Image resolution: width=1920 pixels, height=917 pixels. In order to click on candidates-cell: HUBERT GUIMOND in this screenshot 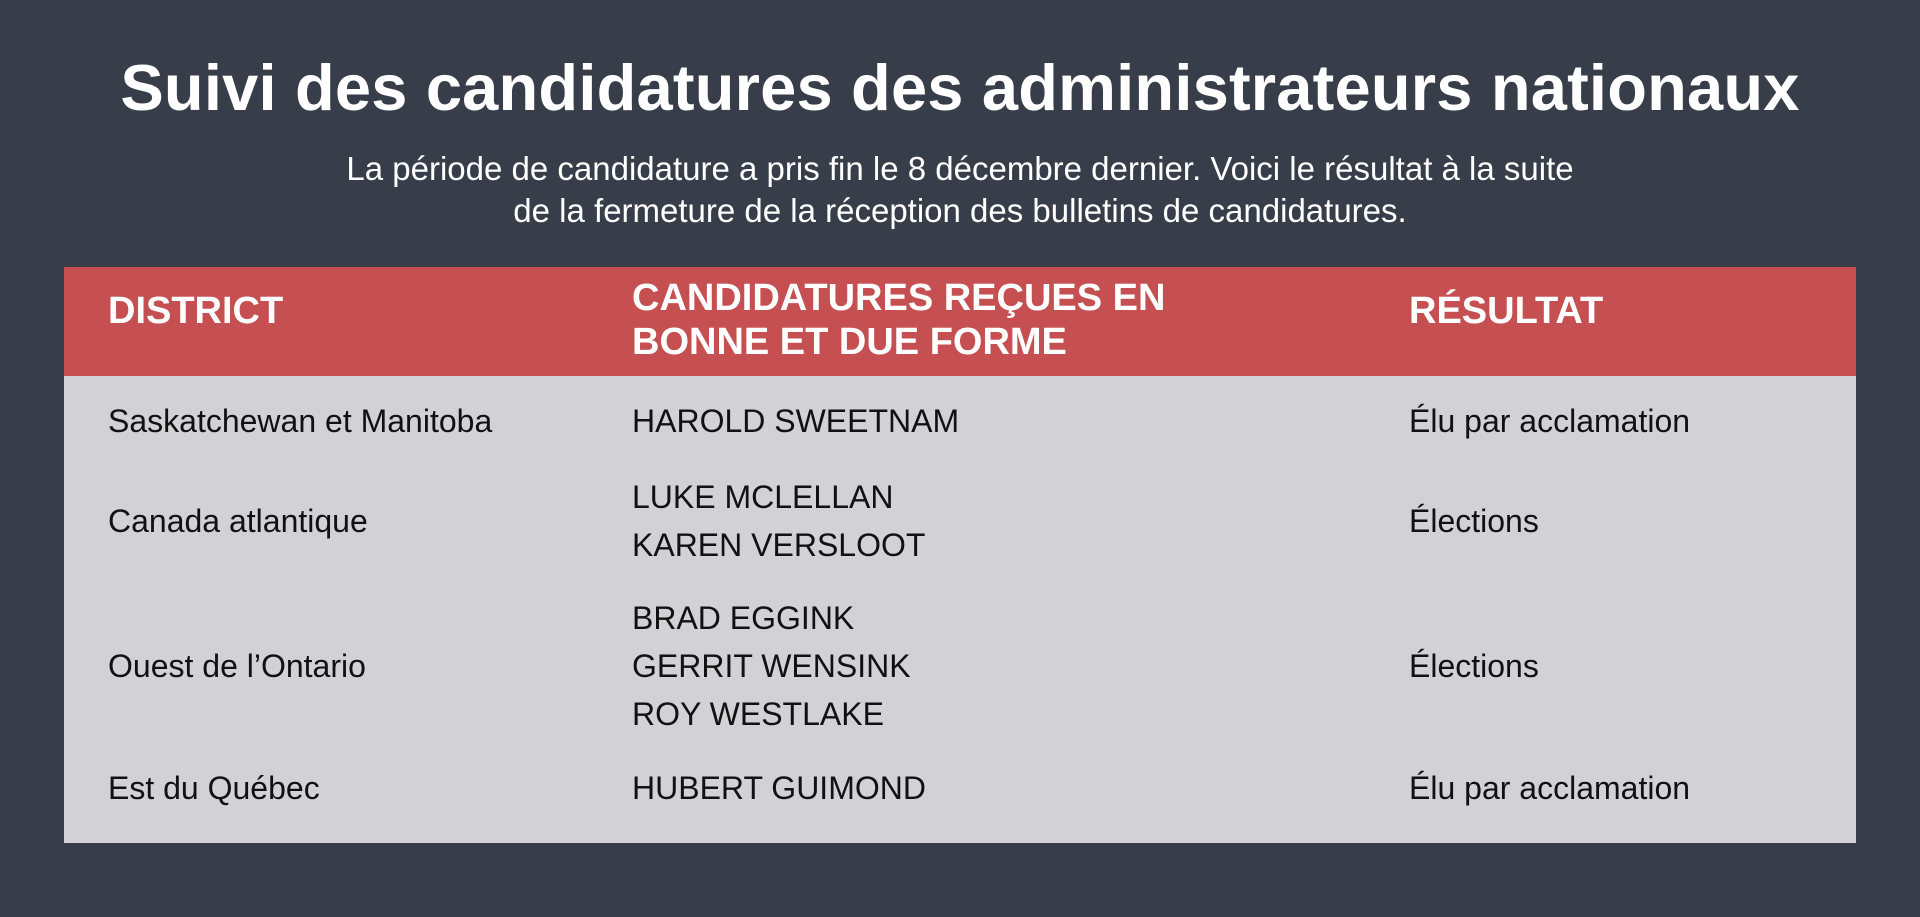, I will do `click(779, 788)`.